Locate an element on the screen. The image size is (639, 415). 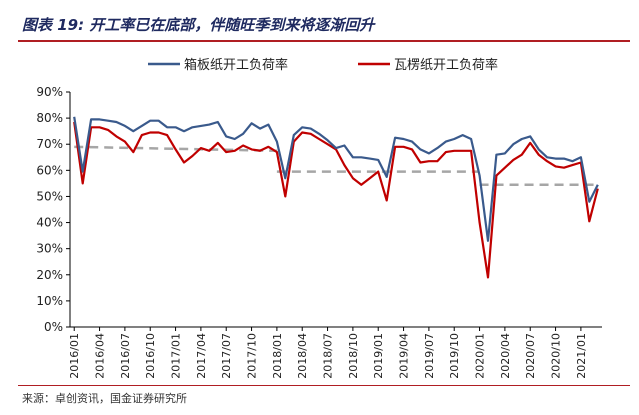
legend-label-series1: 箱板纸开工负荷率 is located at coordinates (236, 65).